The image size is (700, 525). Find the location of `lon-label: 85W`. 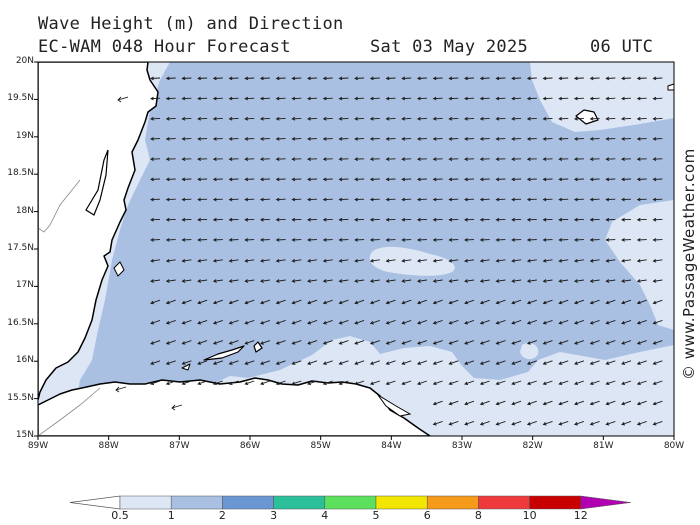

lon-label: 85W is located at coordinates (320, 446).